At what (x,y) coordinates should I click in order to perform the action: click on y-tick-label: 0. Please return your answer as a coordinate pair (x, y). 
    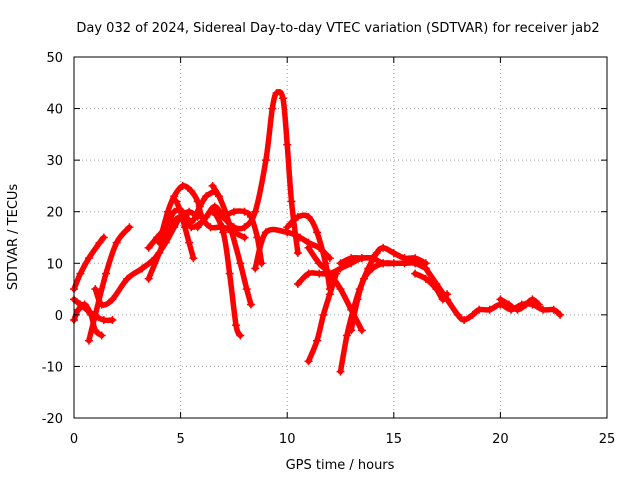
    Looking at the image, I should click on (59, 316).